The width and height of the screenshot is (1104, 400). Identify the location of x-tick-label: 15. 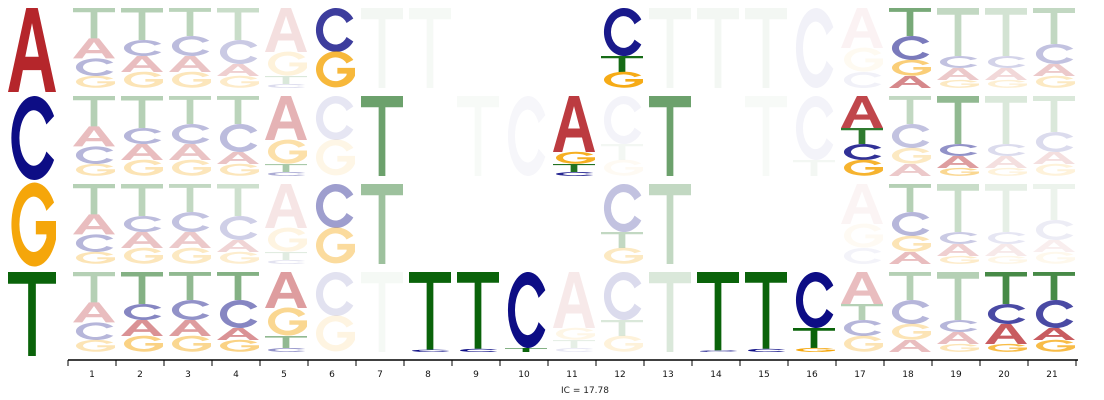
(763, 375).